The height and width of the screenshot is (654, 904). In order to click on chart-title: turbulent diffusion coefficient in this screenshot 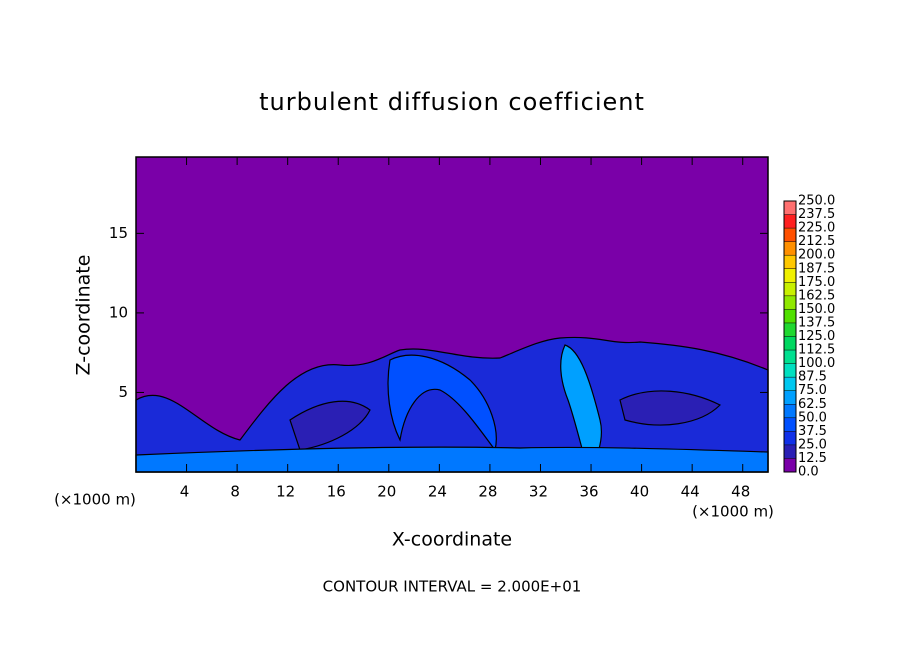, I will do `click(452, 102)`.